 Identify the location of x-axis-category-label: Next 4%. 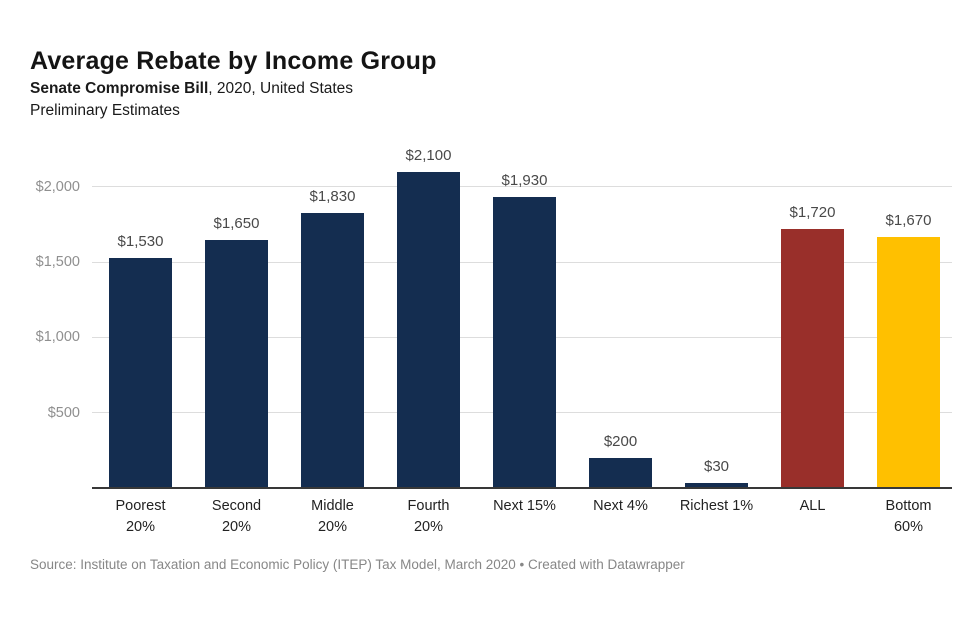
(620, 506).